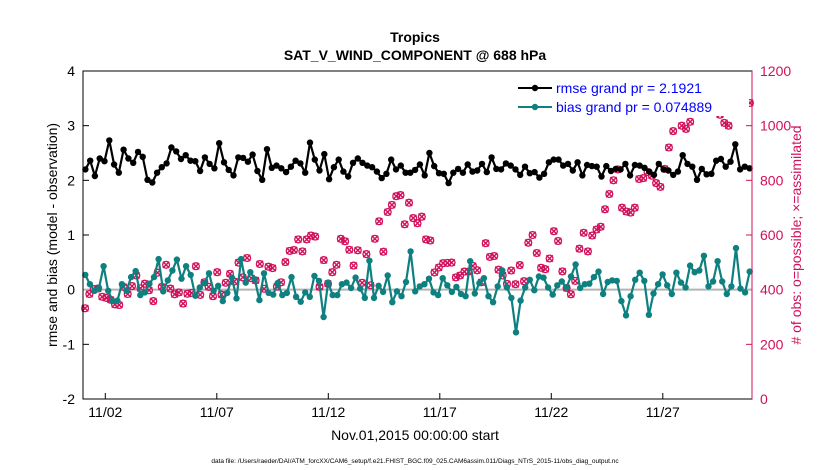 This screenshot has height=470, width=830. What do you see at coordinates (796, 234) in the screenshot?
I see `right-axis-label: # of obs: o=possible; ×=assimilated` at bounding box center [796, 234].